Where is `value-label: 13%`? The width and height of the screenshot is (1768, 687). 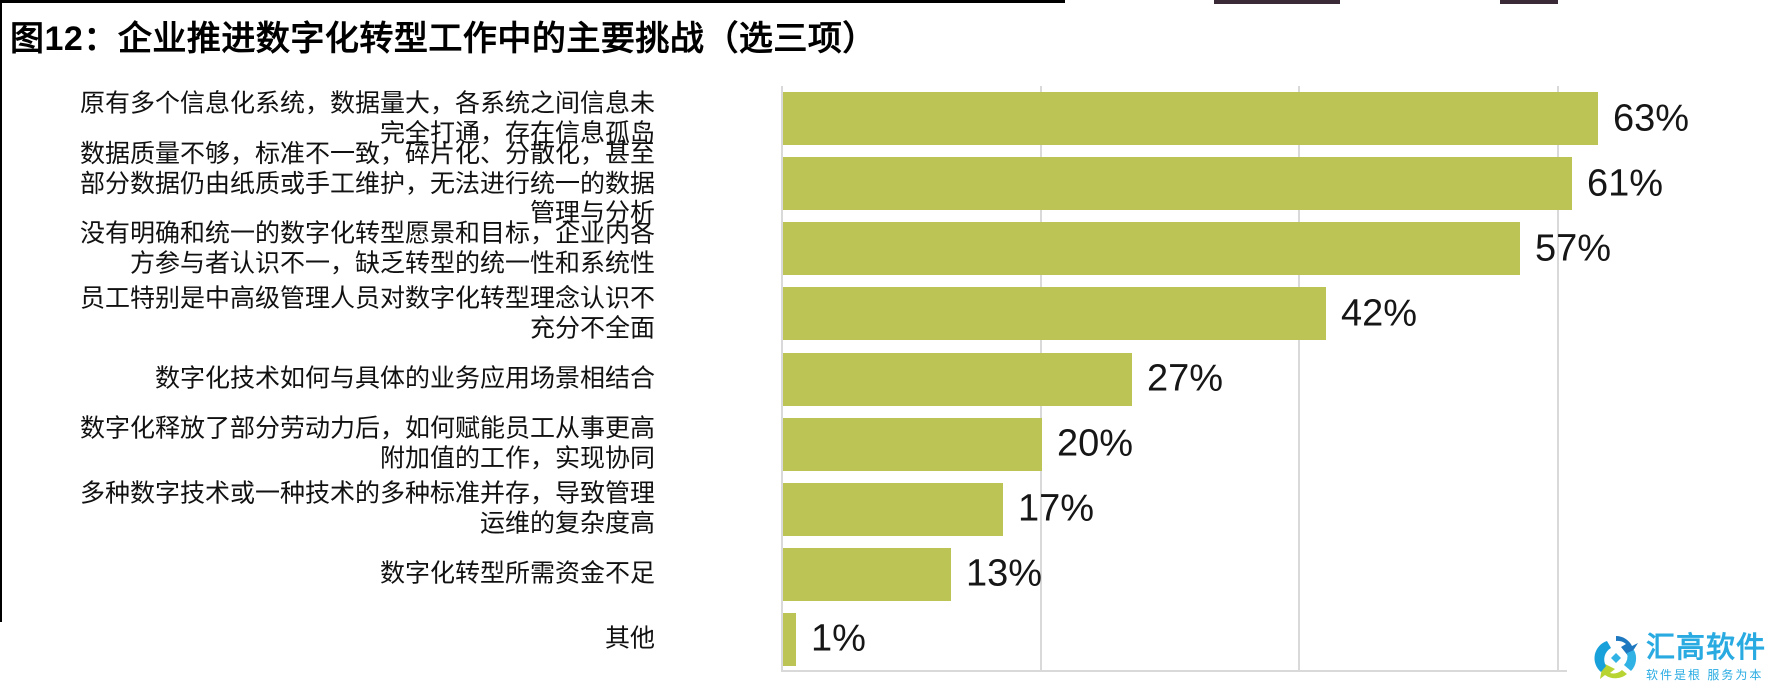
value-label: 13% is located at coordinates (1004, 573).